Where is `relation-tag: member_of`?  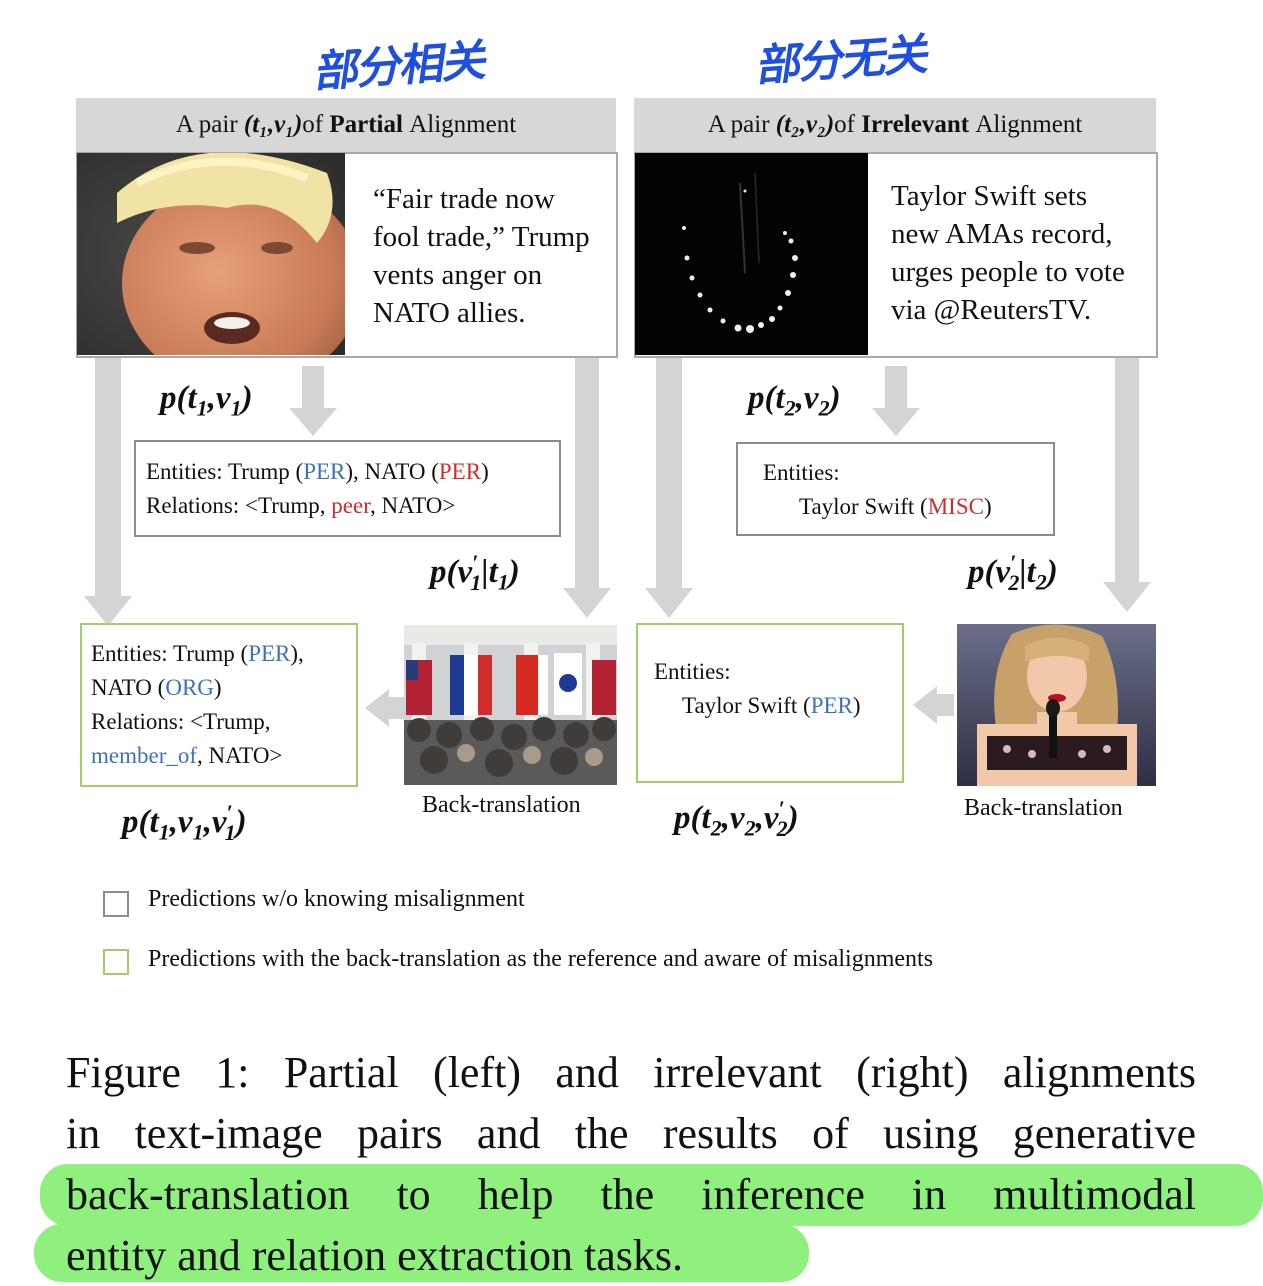
relation-tag: member_of is located at coordinates (144, 755).